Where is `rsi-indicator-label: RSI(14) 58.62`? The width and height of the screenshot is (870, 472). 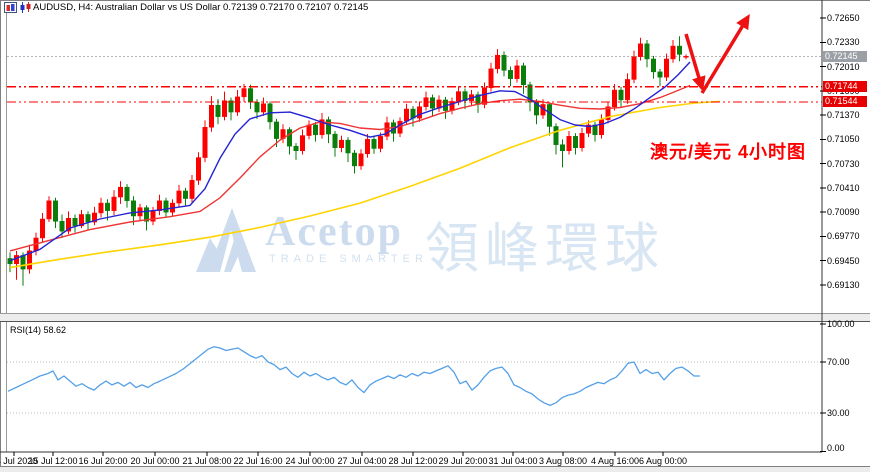 rsi-indicator-label: RSI(14) 58.62 is located at coordinates (38, 330).